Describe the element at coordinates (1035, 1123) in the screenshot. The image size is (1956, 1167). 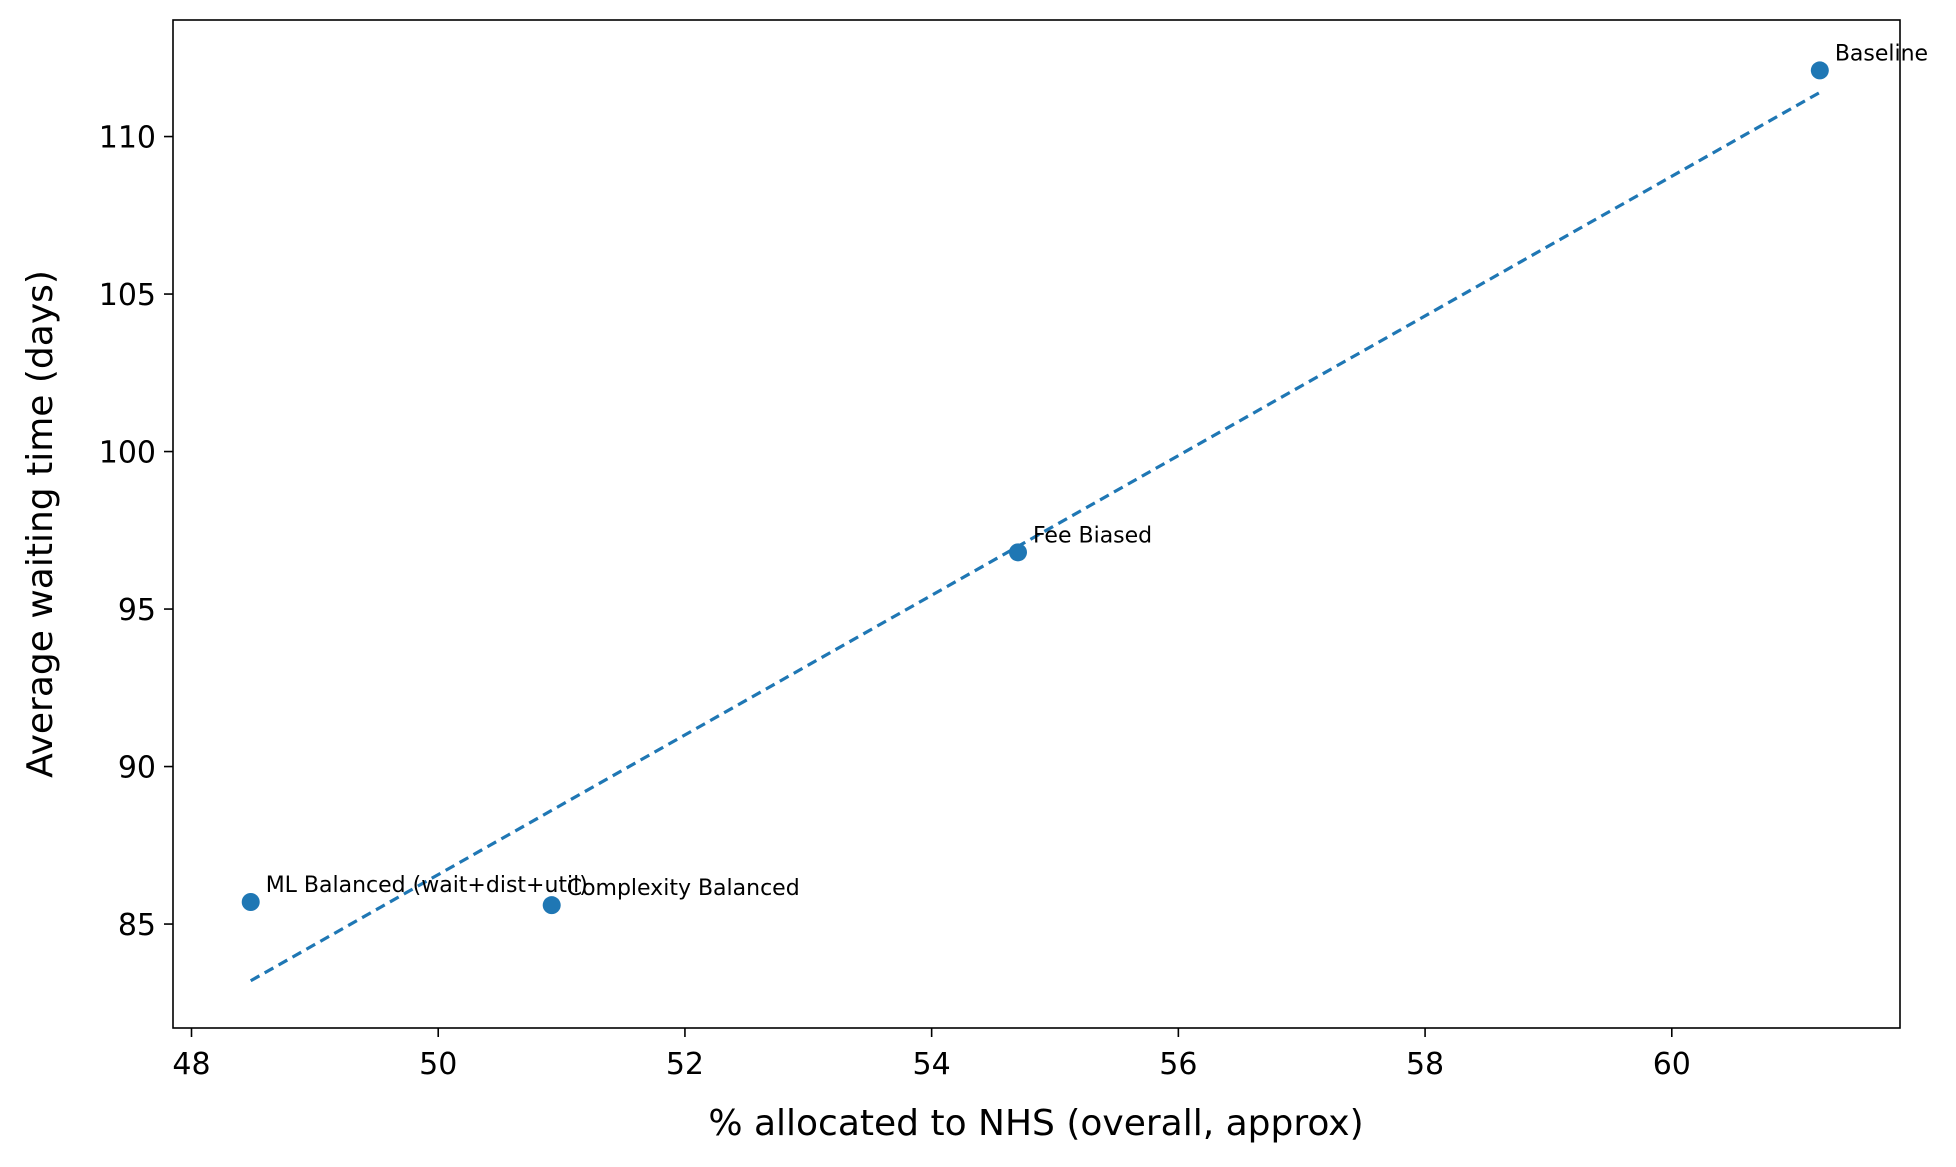
I see `x-axis-title: % allocated to NHS (overall, approx)` at that location.